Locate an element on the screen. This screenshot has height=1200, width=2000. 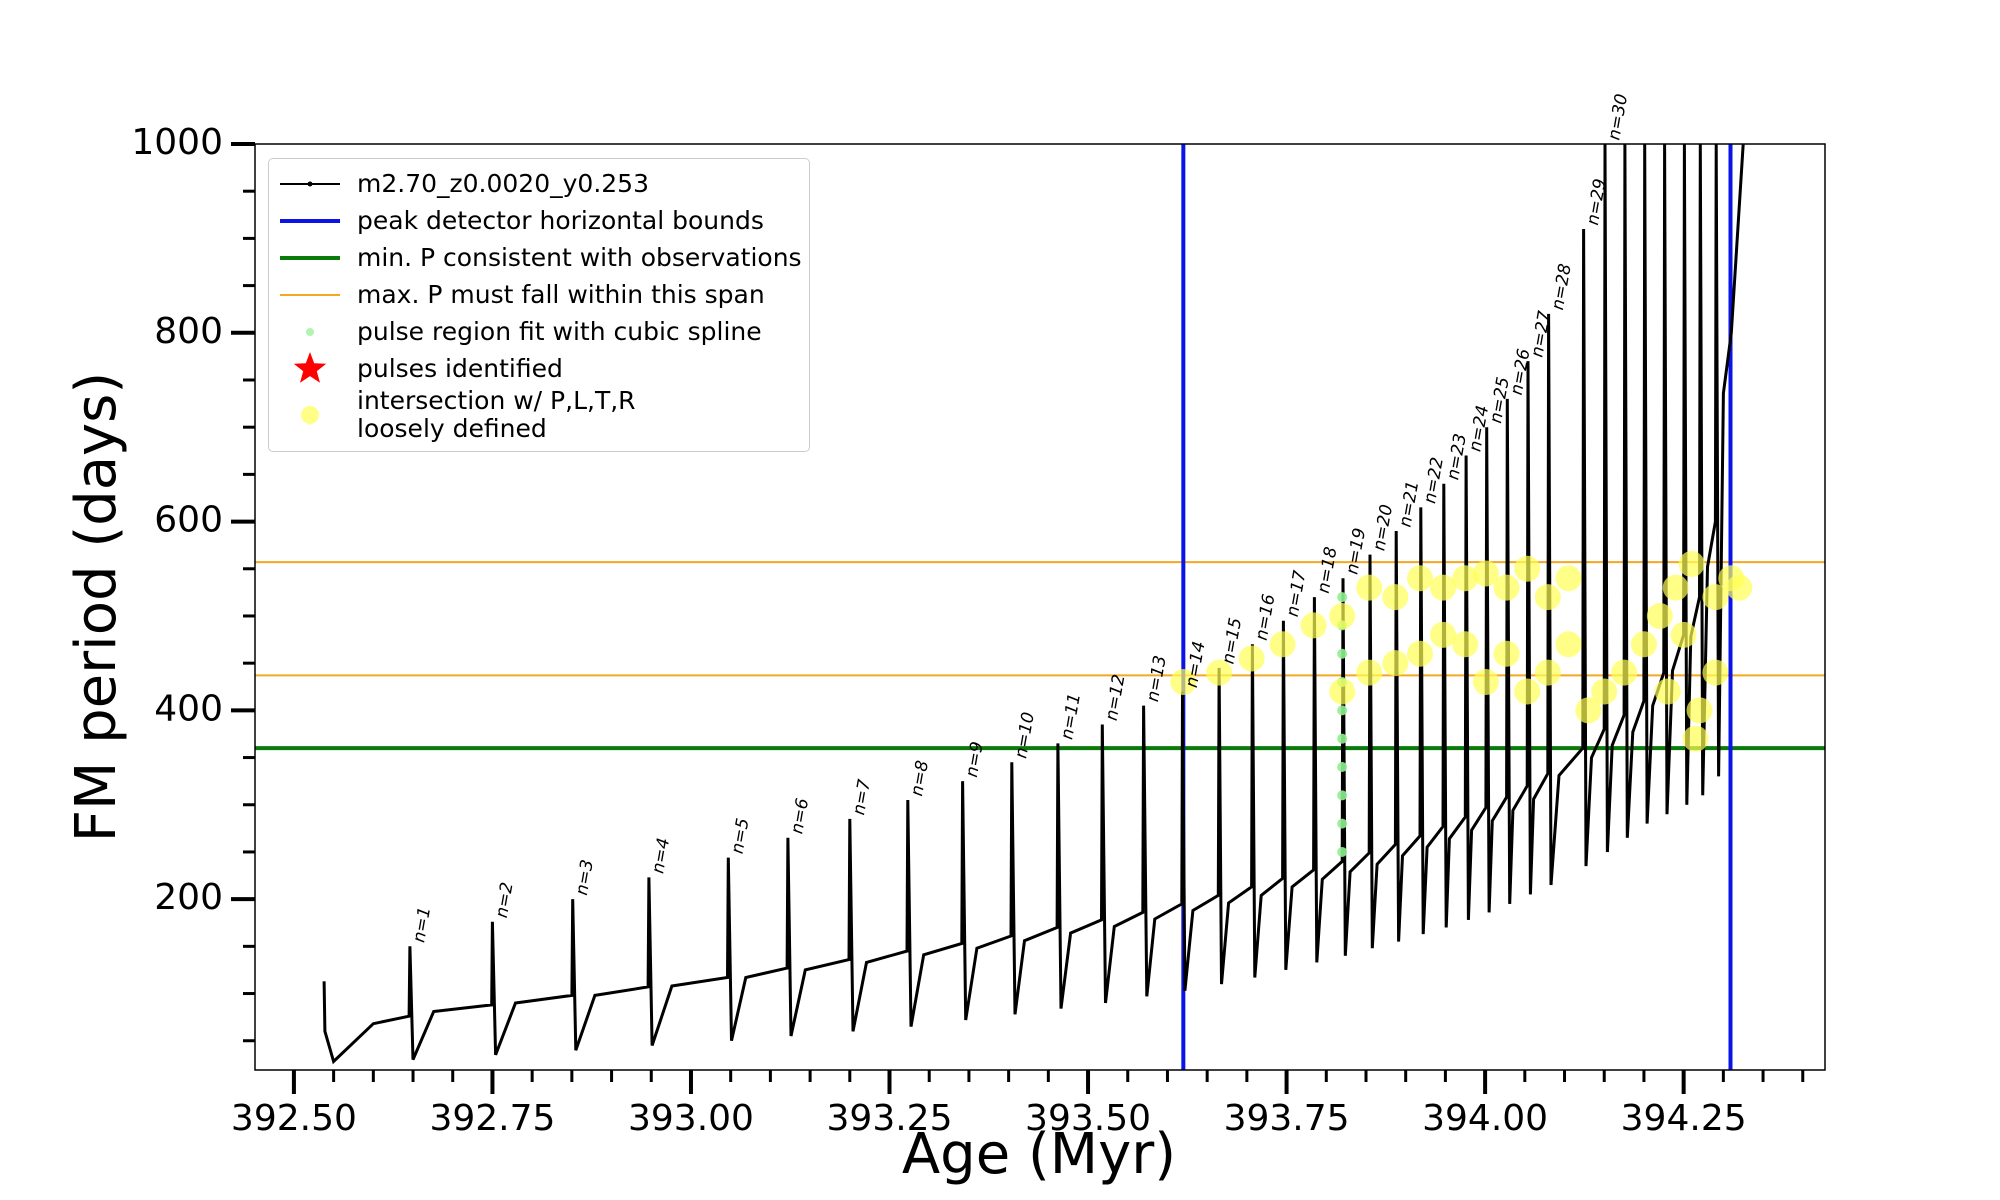
annotation: n=27 is located at coordinates (1541, 334).